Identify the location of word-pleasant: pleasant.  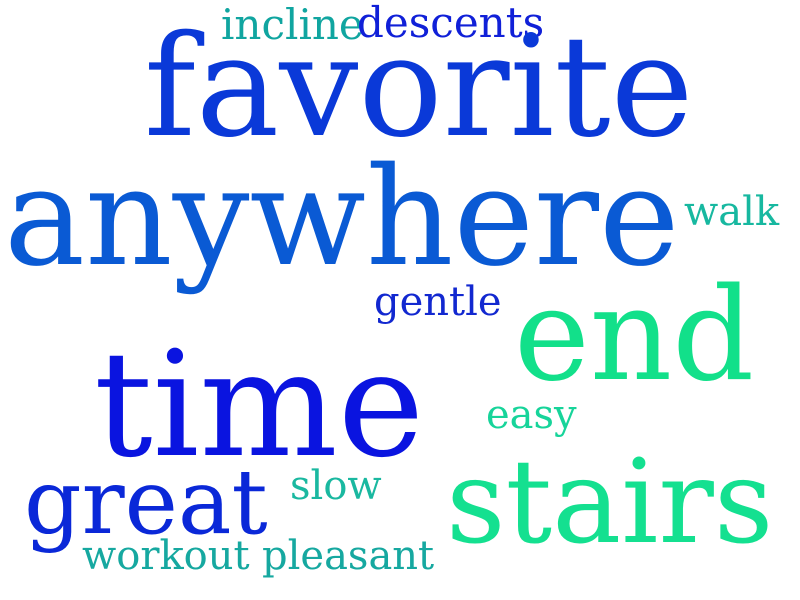
(348, 556).